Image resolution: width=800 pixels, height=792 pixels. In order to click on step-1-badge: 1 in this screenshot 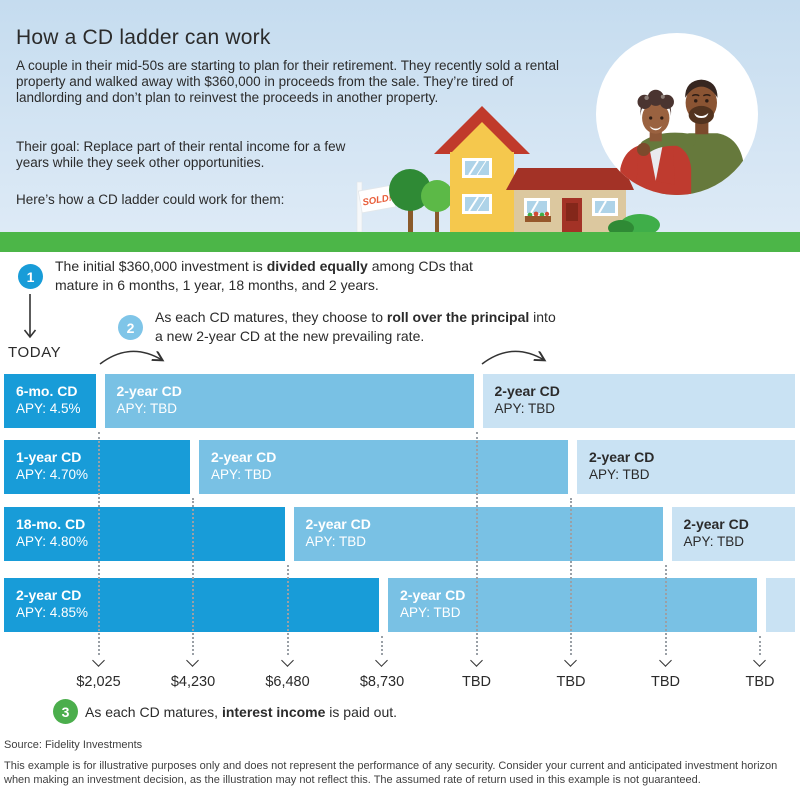, I will do `click(30, 276)`.